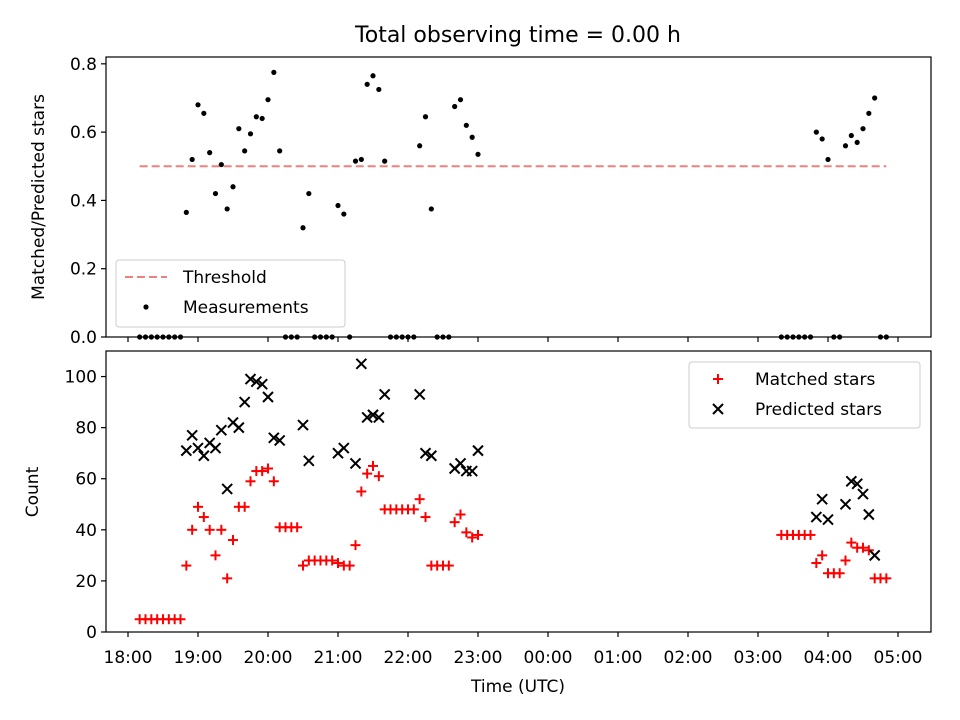 This screenshot has height=720, width=960. What do you see at coordinates (513, 339) in the screenshot?
I see `top-x-ticks` at bounding box center [513, 339].